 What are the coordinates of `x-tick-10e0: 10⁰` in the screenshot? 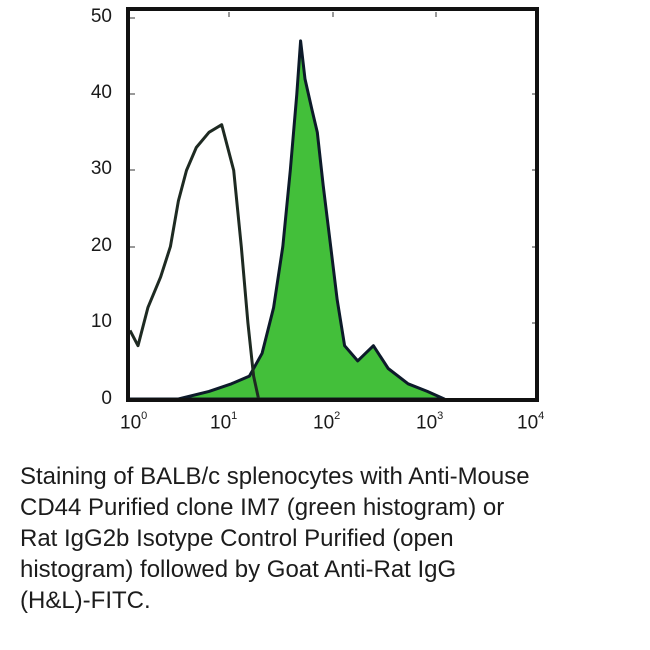 It's located at (134, 422).